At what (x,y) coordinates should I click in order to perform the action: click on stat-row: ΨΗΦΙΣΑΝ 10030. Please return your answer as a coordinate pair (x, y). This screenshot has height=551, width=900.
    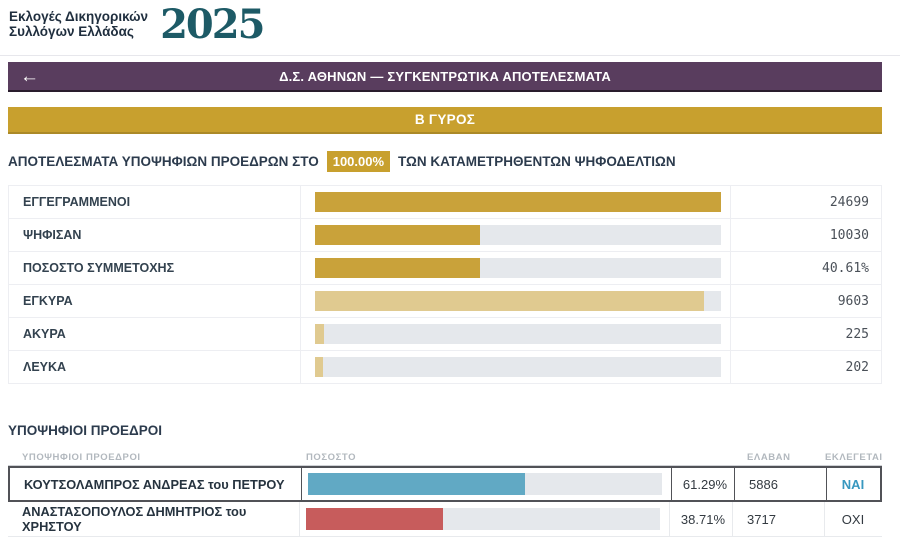
    Looking at the image, I should click on (445, 235).